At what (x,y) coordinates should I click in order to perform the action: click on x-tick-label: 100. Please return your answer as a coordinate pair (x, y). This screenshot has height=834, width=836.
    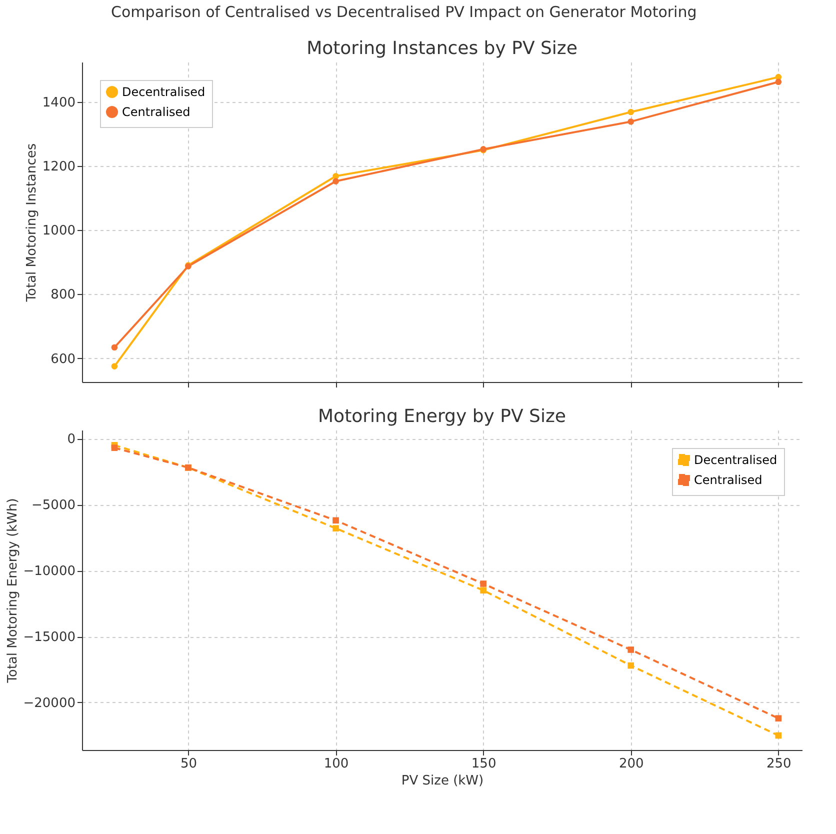
    Looking at the image, I should click on (336, 764).